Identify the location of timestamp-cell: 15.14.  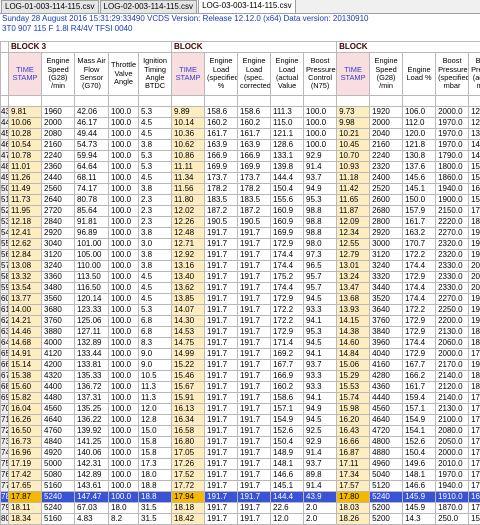
(25, 365).